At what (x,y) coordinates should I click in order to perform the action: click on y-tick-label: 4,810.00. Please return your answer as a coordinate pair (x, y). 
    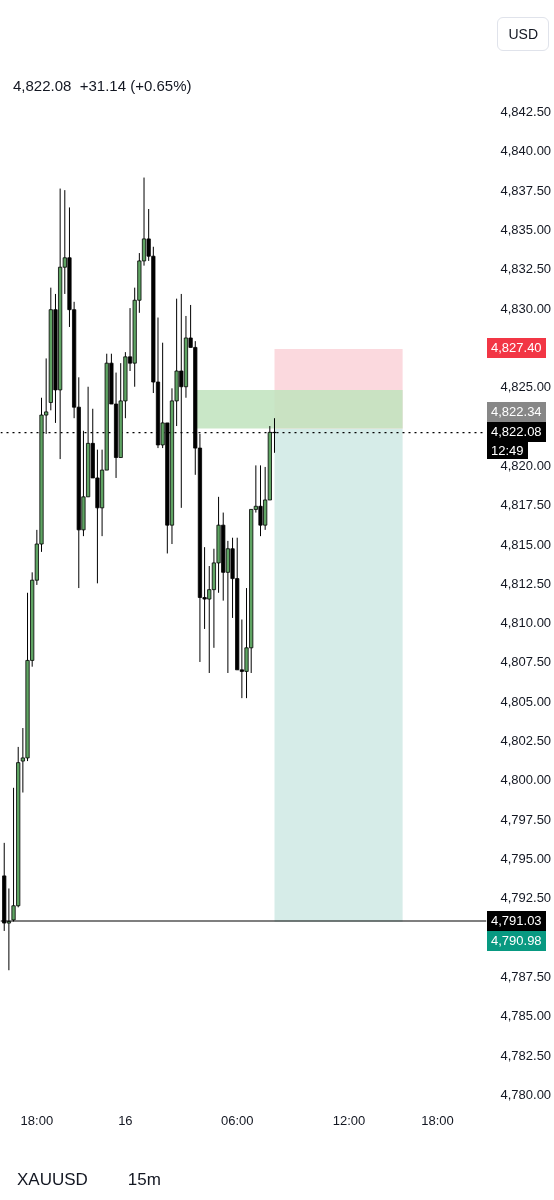
    Looking at the image, I should click on (526, 623).